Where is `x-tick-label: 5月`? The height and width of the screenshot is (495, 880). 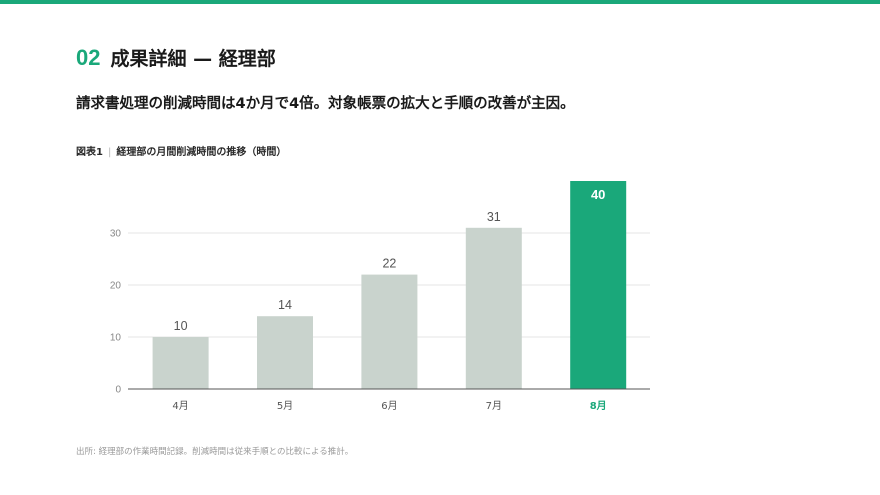 x-tick-label: 5月 is located at coordinates (285, 406).